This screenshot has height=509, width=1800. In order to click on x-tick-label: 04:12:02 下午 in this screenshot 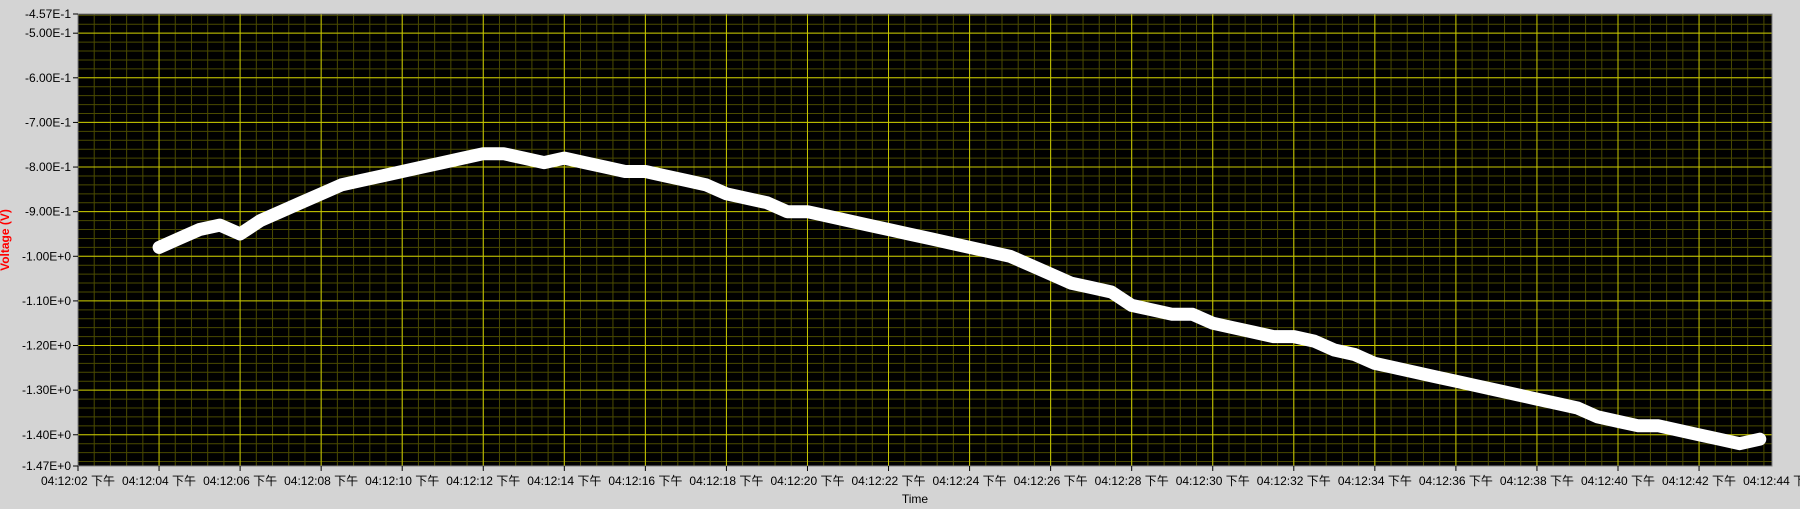, I will do `click(78, 481)`.